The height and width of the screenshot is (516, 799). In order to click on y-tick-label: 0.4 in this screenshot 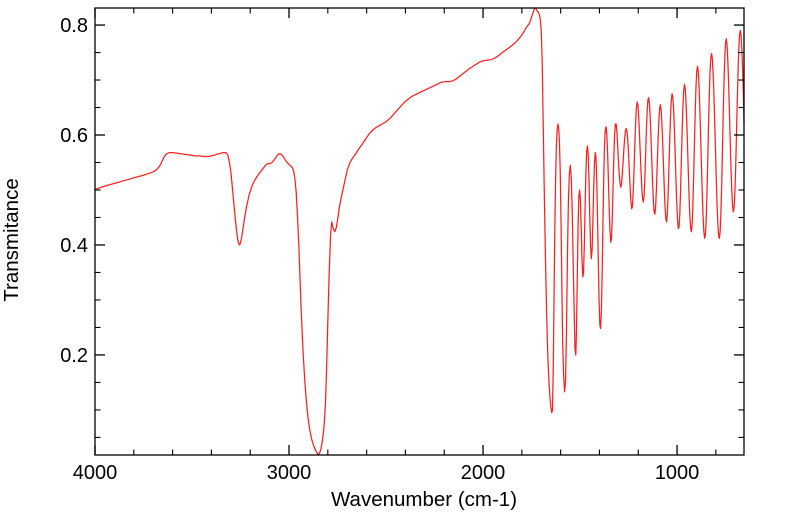, I will do `click(74, 246)`.